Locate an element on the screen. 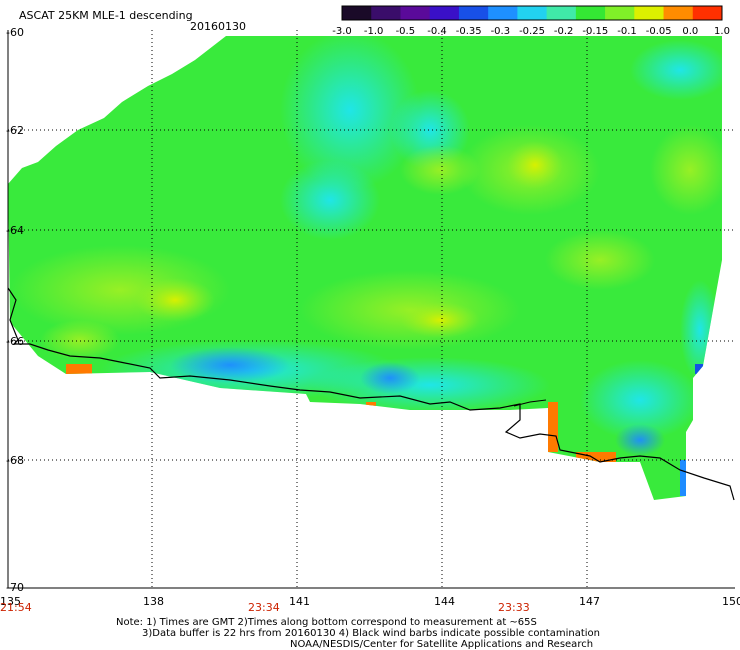 Image resolution: width=740 pixels, height=650 pixels. lon-label: 138 is located at coordinates (153, 601).